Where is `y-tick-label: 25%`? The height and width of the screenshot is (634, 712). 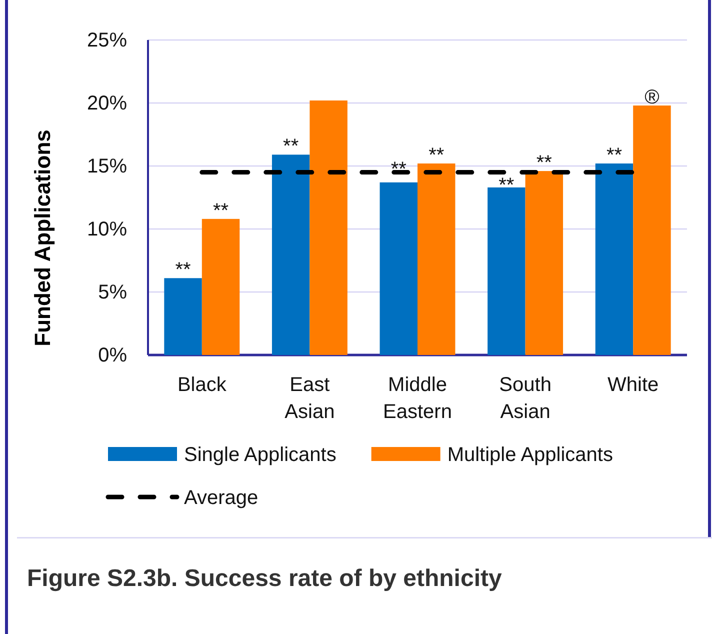
y-tick-label: 25% is located at coordinates (107, 40).